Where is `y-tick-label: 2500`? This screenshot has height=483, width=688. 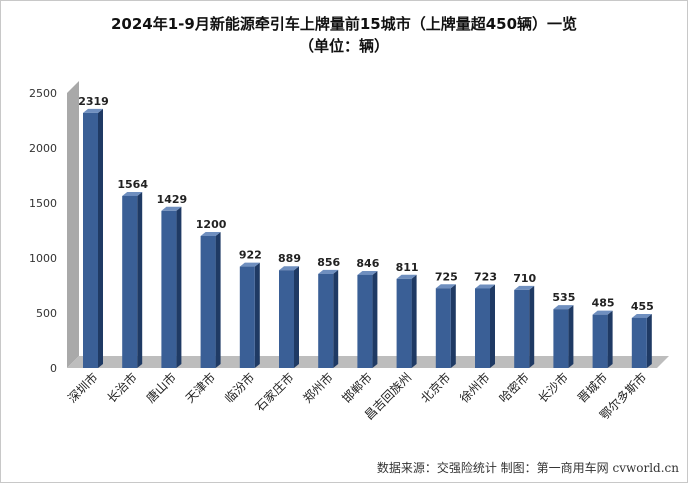
y-tick-label: 2500 is located at coordinates (43, 93).